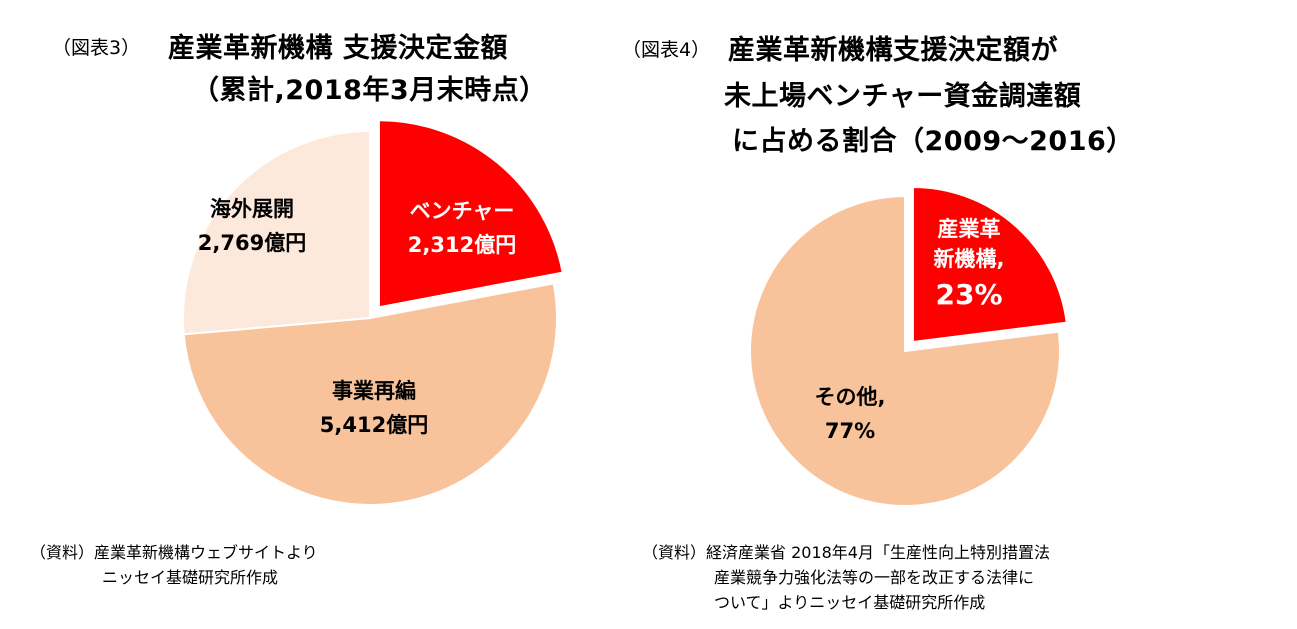 This screenshot has height=629, width=1297. Describe the element at coordinates (850, 431) in the screenshot. I see `slice-label-1-value: 77%` at that location.